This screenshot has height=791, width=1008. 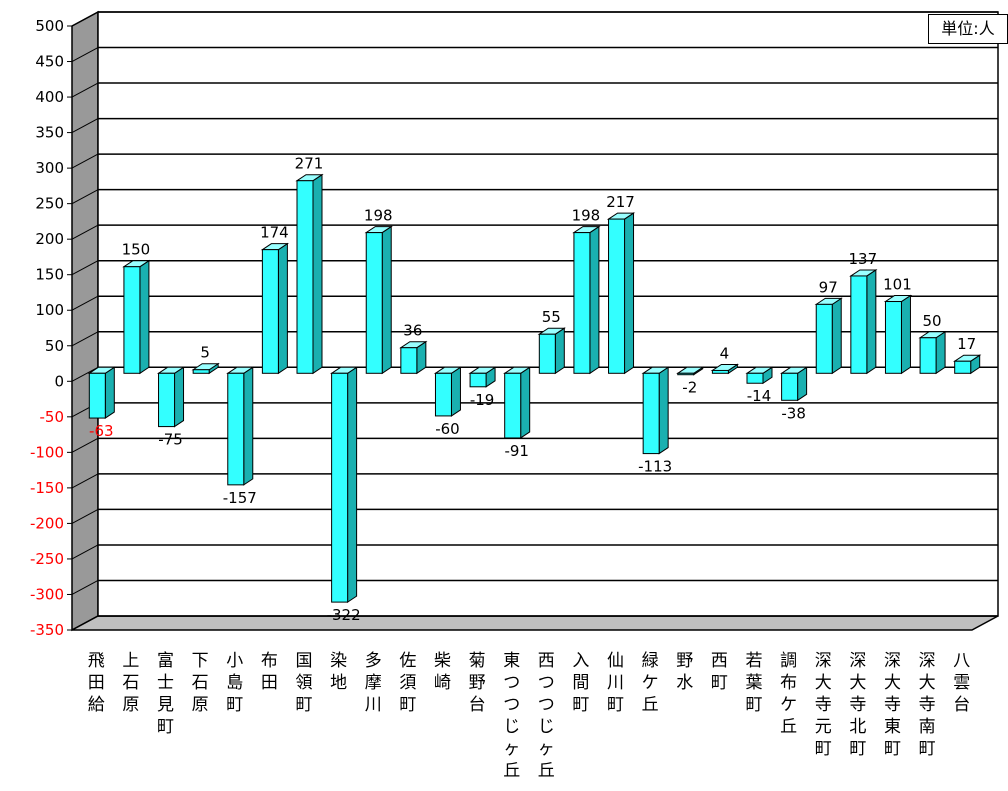 I want to click on data-label: -113, so click(x=655, y=467).